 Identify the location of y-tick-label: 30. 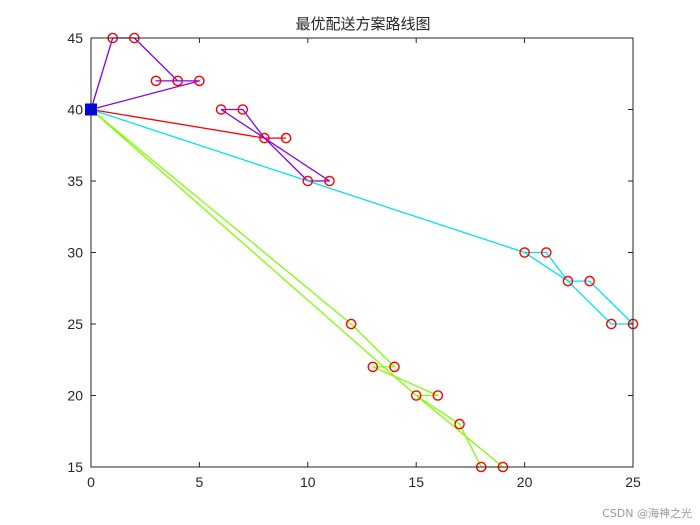
(75, 253).